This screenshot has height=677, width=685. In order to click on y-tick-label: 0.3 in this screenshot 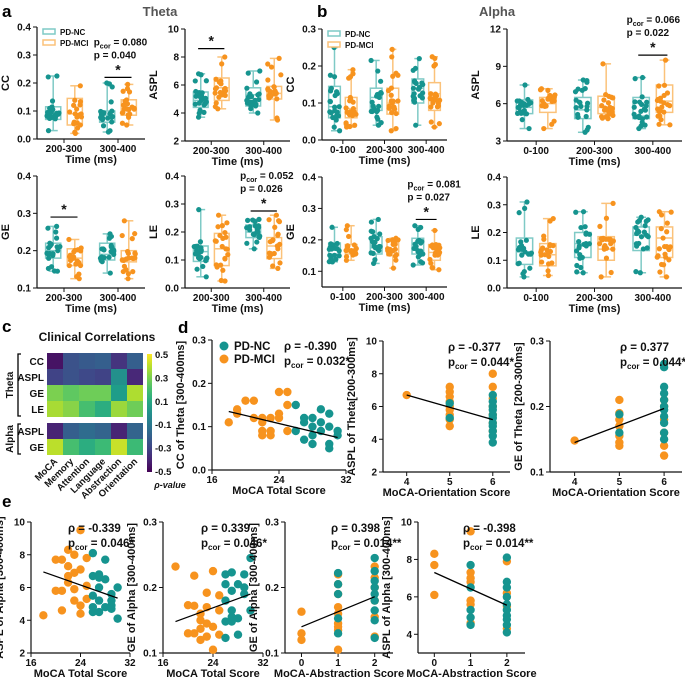, I will do `click(150, 523)`.